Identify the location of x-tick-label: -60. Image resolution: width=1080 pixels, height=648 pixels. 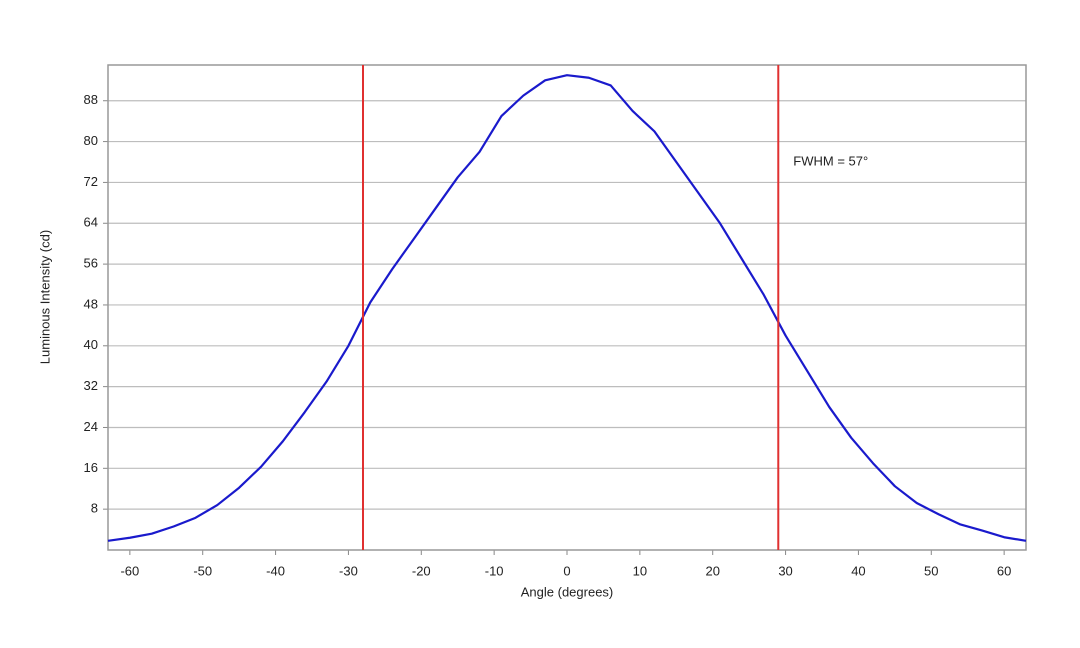
(129, 570).